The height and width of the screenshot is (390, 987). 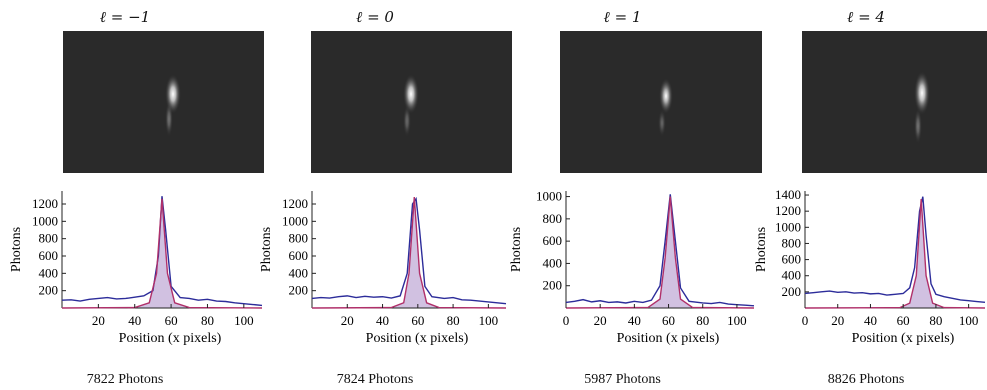 I want to click on chart-title: ℓ = −1, so click(x=125, y=17).